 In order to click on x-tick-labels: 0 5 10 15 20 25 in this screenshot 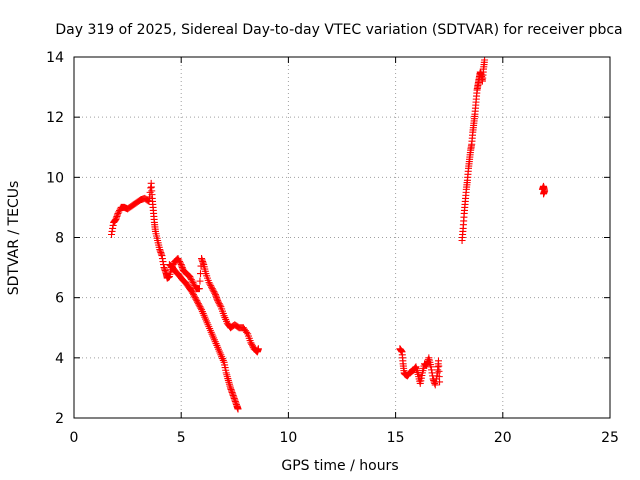, I will do `click(344, 438)`.